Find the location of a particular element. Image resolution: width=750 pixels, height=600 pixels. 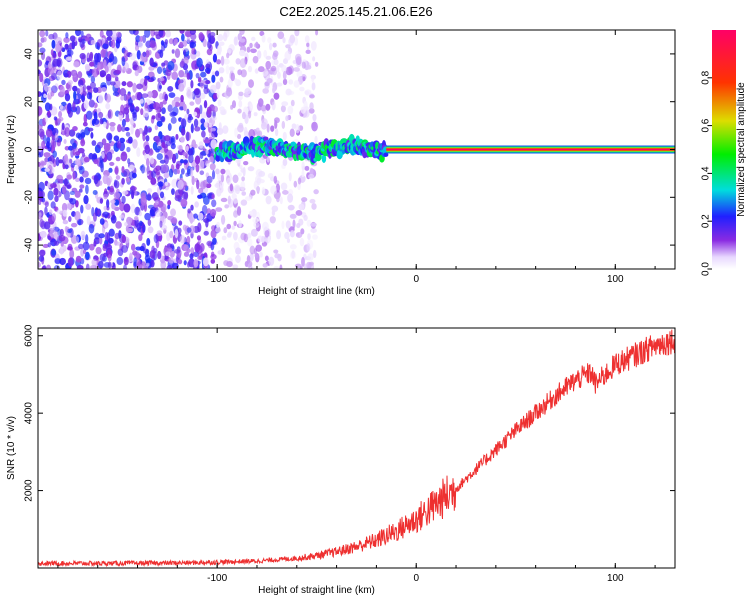

snr-ylabel: SNR (10 * v/v) is located at coordinates (11, 448).